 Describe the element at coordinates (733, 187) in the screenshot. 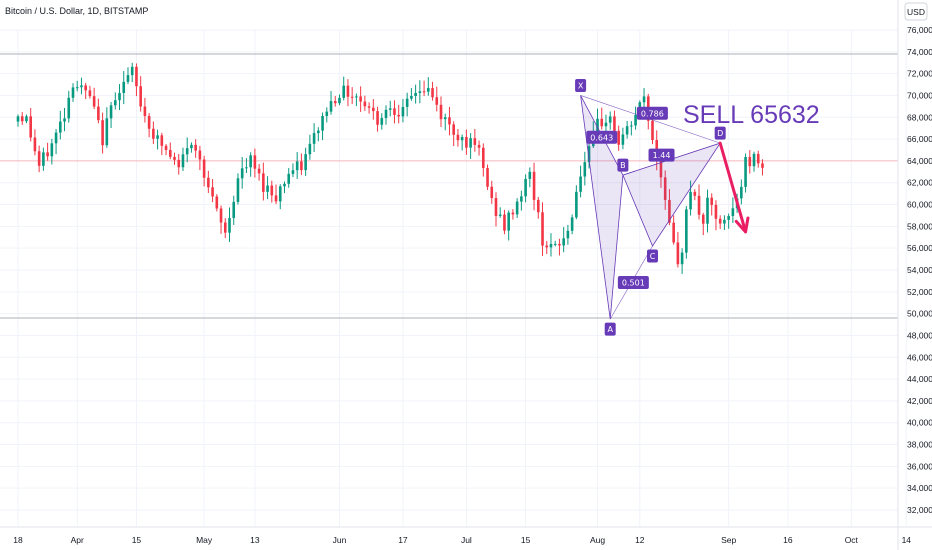

I see `projection-arrow-shaft` at that location.